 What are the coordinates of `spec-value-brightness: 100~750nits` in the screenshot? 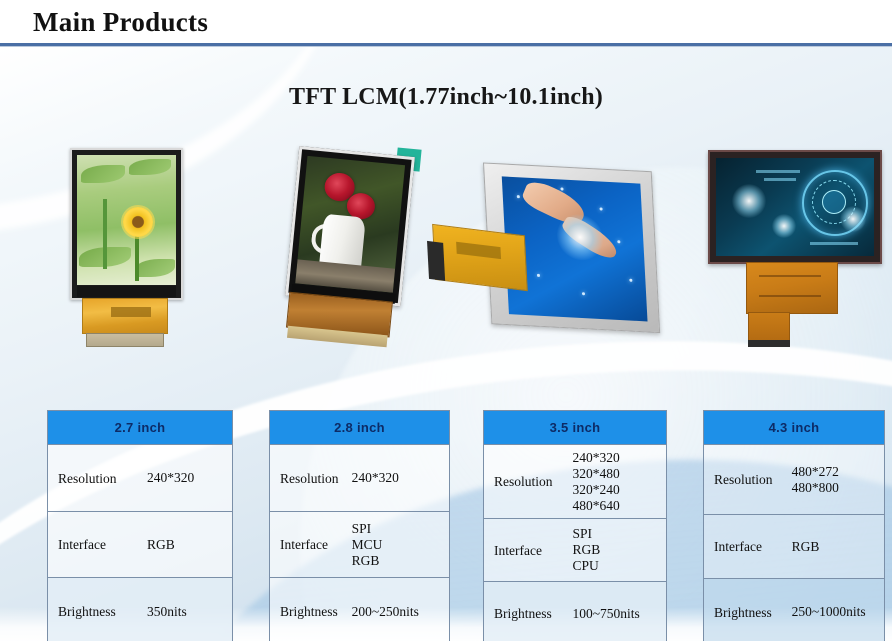 It's located at (613, 614).